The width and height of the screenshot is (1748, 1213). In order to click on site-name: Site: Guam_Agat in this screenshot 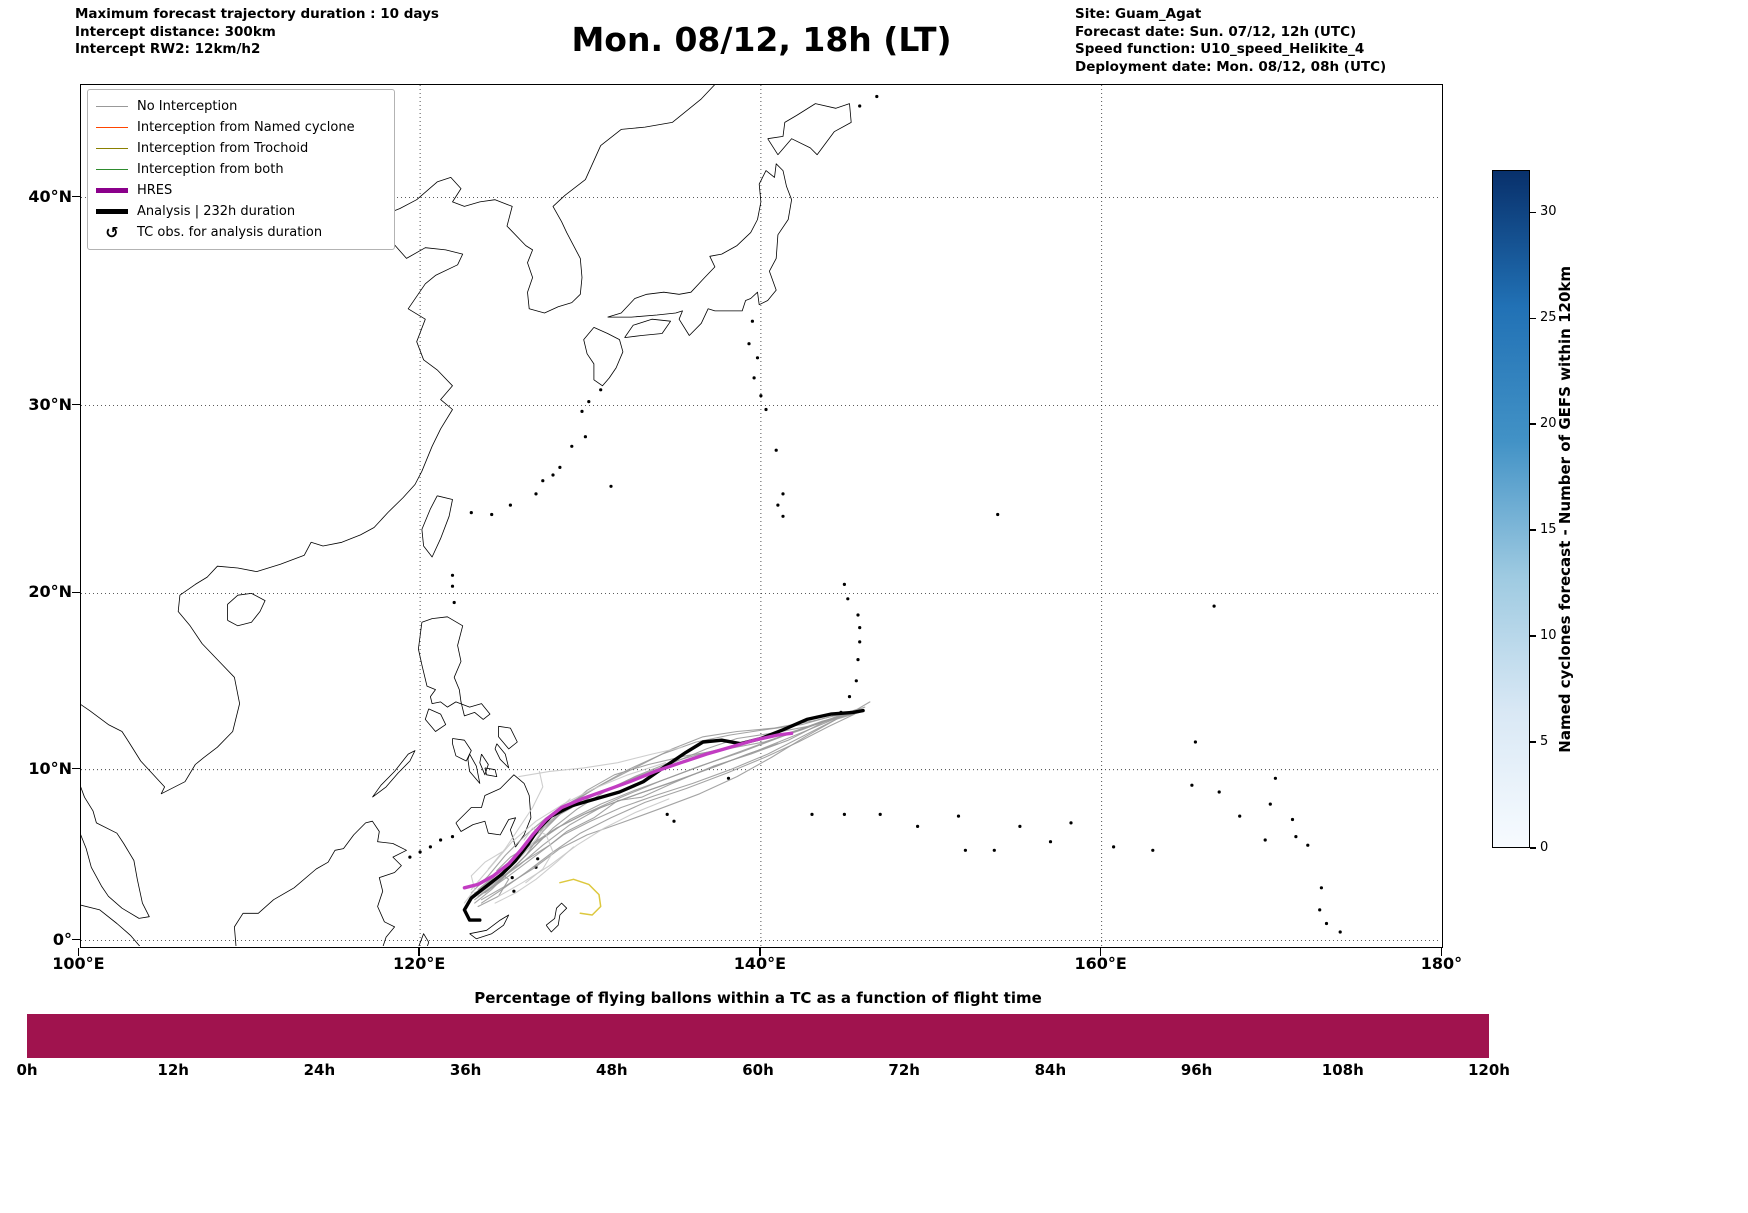, I will do `click(1138, 14)`.